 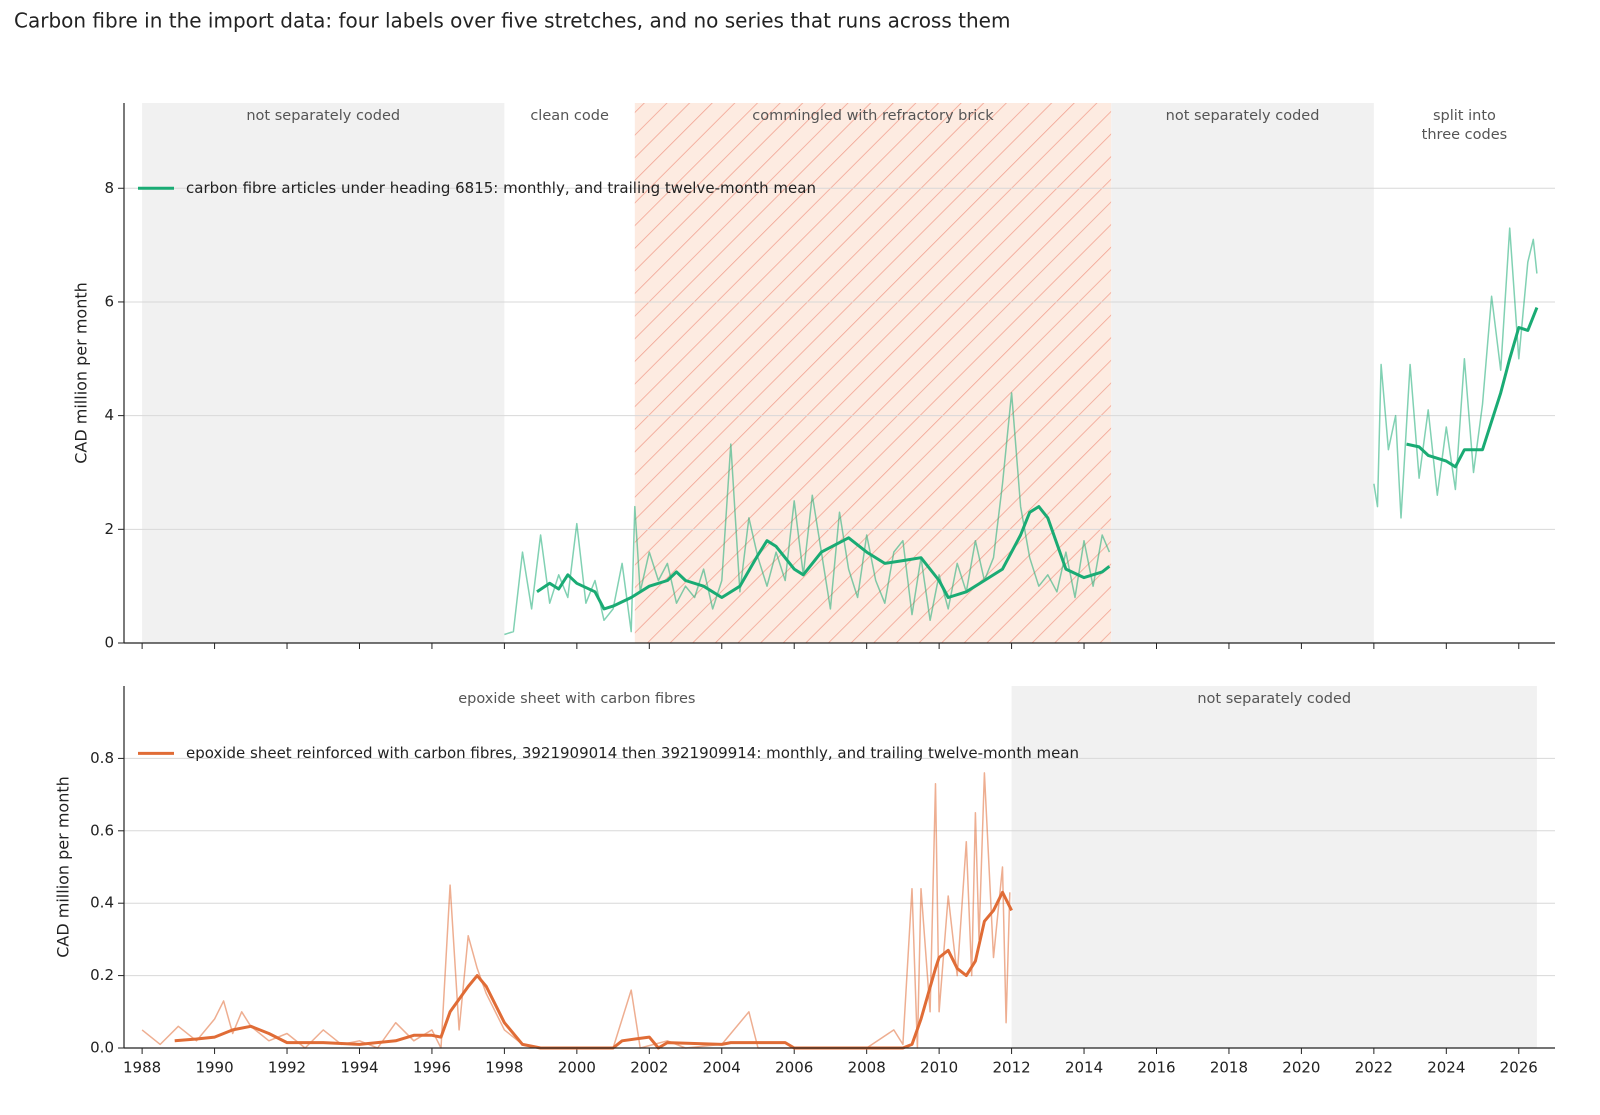 What do you see at coordinates (1465, 125) in the screenshot?
I see `region-label: split into three codes` at bounding box center [1465, 125].